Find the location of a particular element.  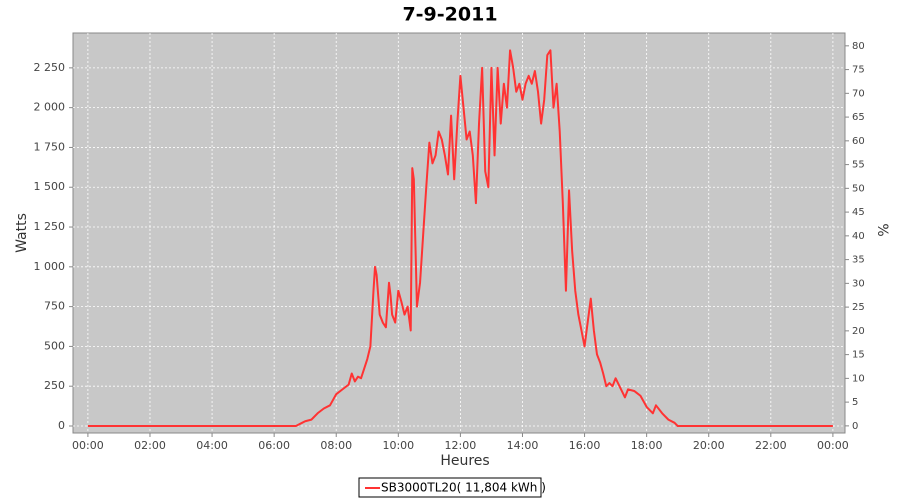

y-tick-label: 0 is located at coordinates (61, 425).